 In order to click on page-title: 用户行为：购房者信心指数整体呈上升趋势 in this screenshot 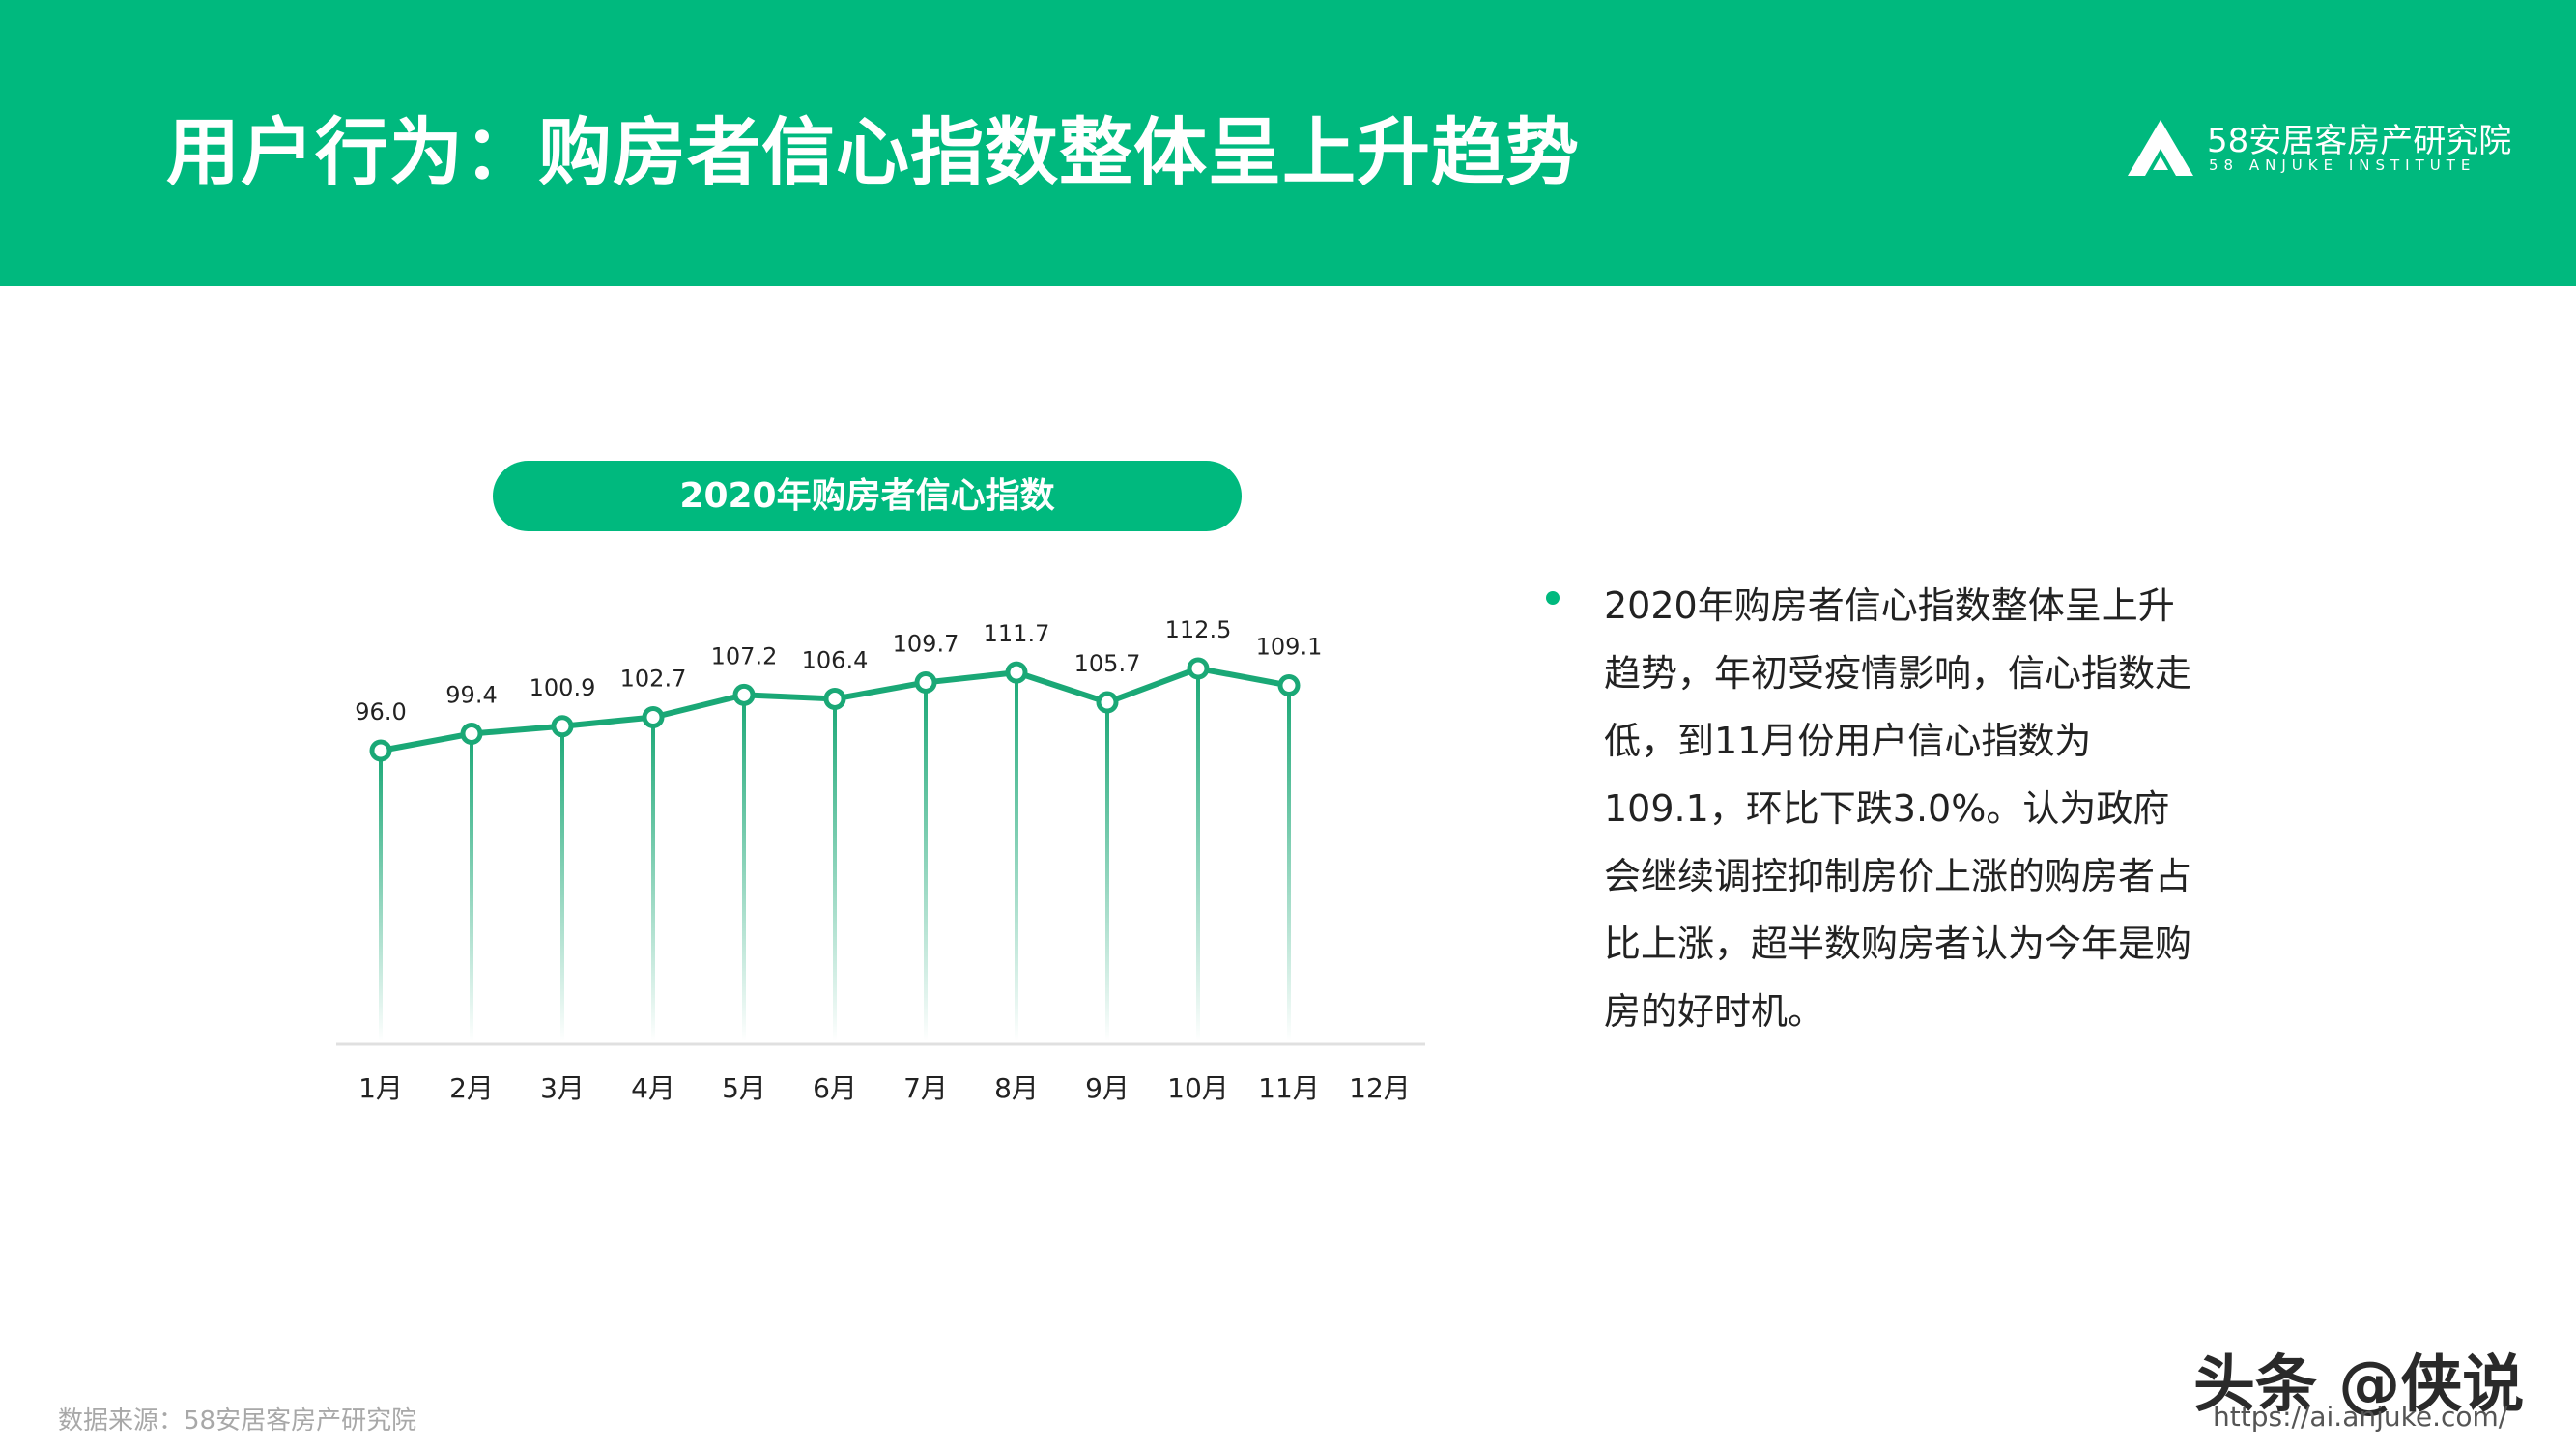, I will do `click(873, 152)`.